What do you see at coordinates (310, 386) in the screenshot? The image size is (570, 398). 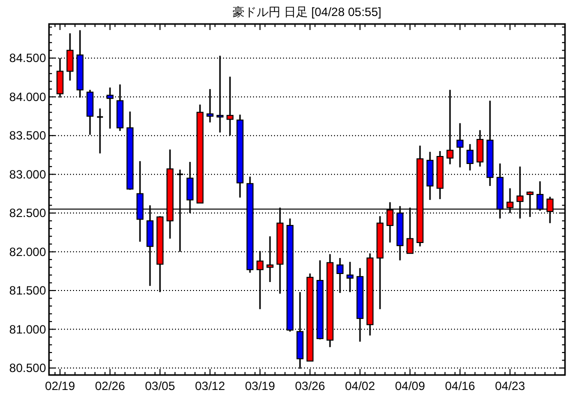 I see `x-tick-label: 03/26` at bounding box center [310, 386].